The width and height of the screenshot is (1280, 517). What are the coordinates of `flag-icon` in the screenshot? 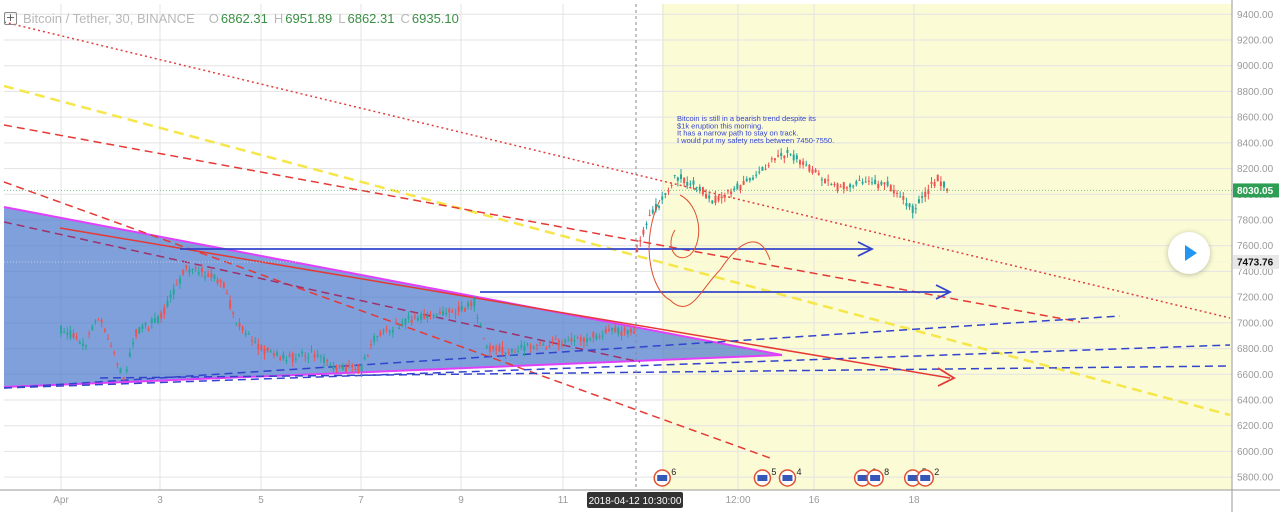 It's located at (787, 478).